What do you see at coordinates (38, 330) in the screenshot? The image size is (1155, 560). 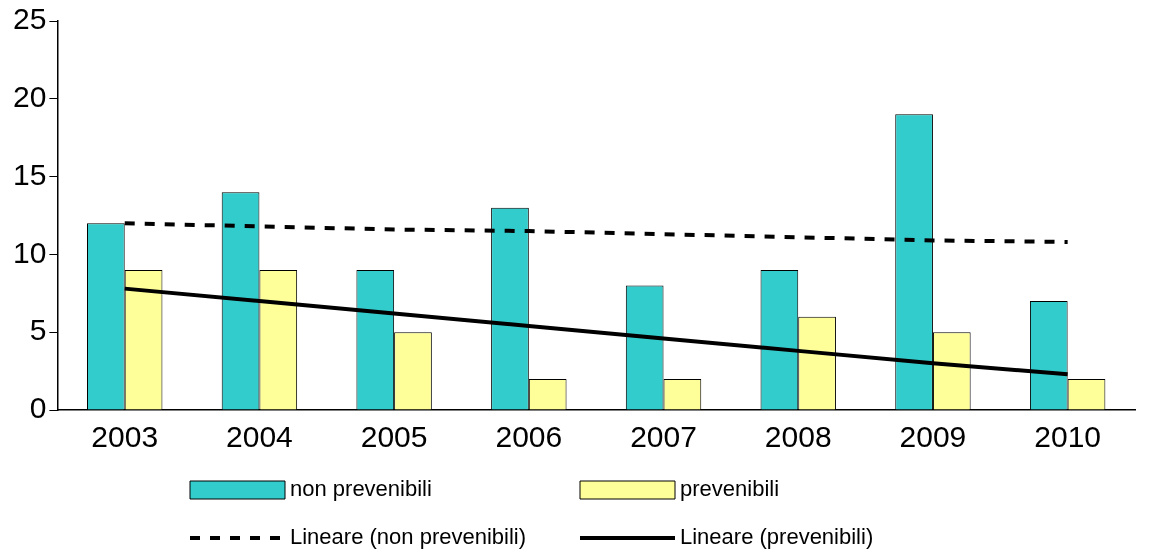 I see `y-tick-label: 5` at bounding box center [38, 330].